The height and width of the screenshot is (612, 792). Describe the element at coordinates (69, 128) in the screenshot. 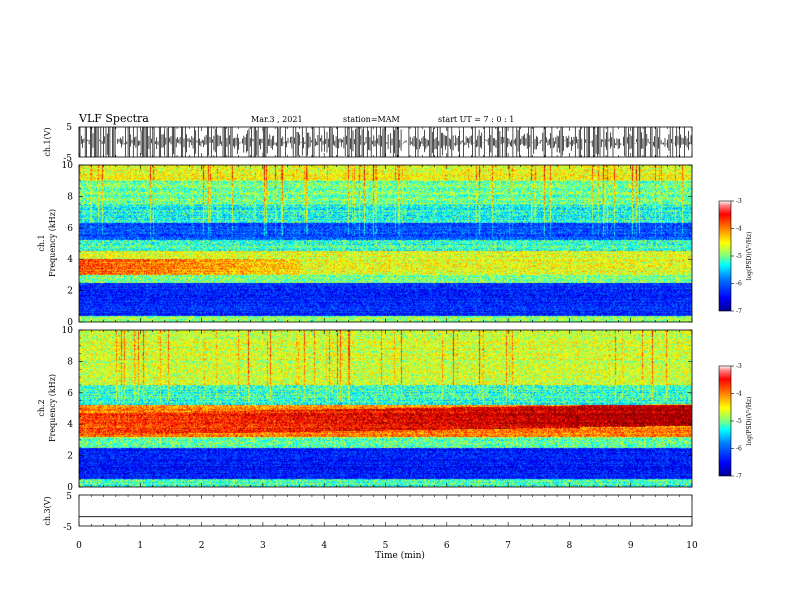

I see `ch1-ytick-top: 5` at that location.